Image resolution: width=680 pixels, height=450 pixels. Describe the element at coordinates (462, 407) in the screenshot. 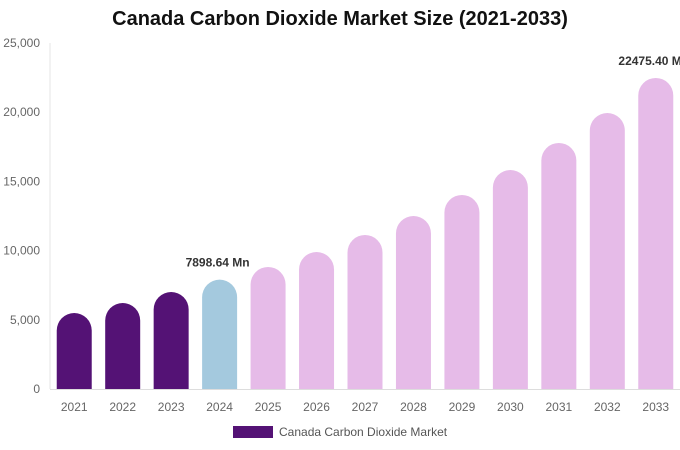

I see `x-tick-label: 2029` at that location.